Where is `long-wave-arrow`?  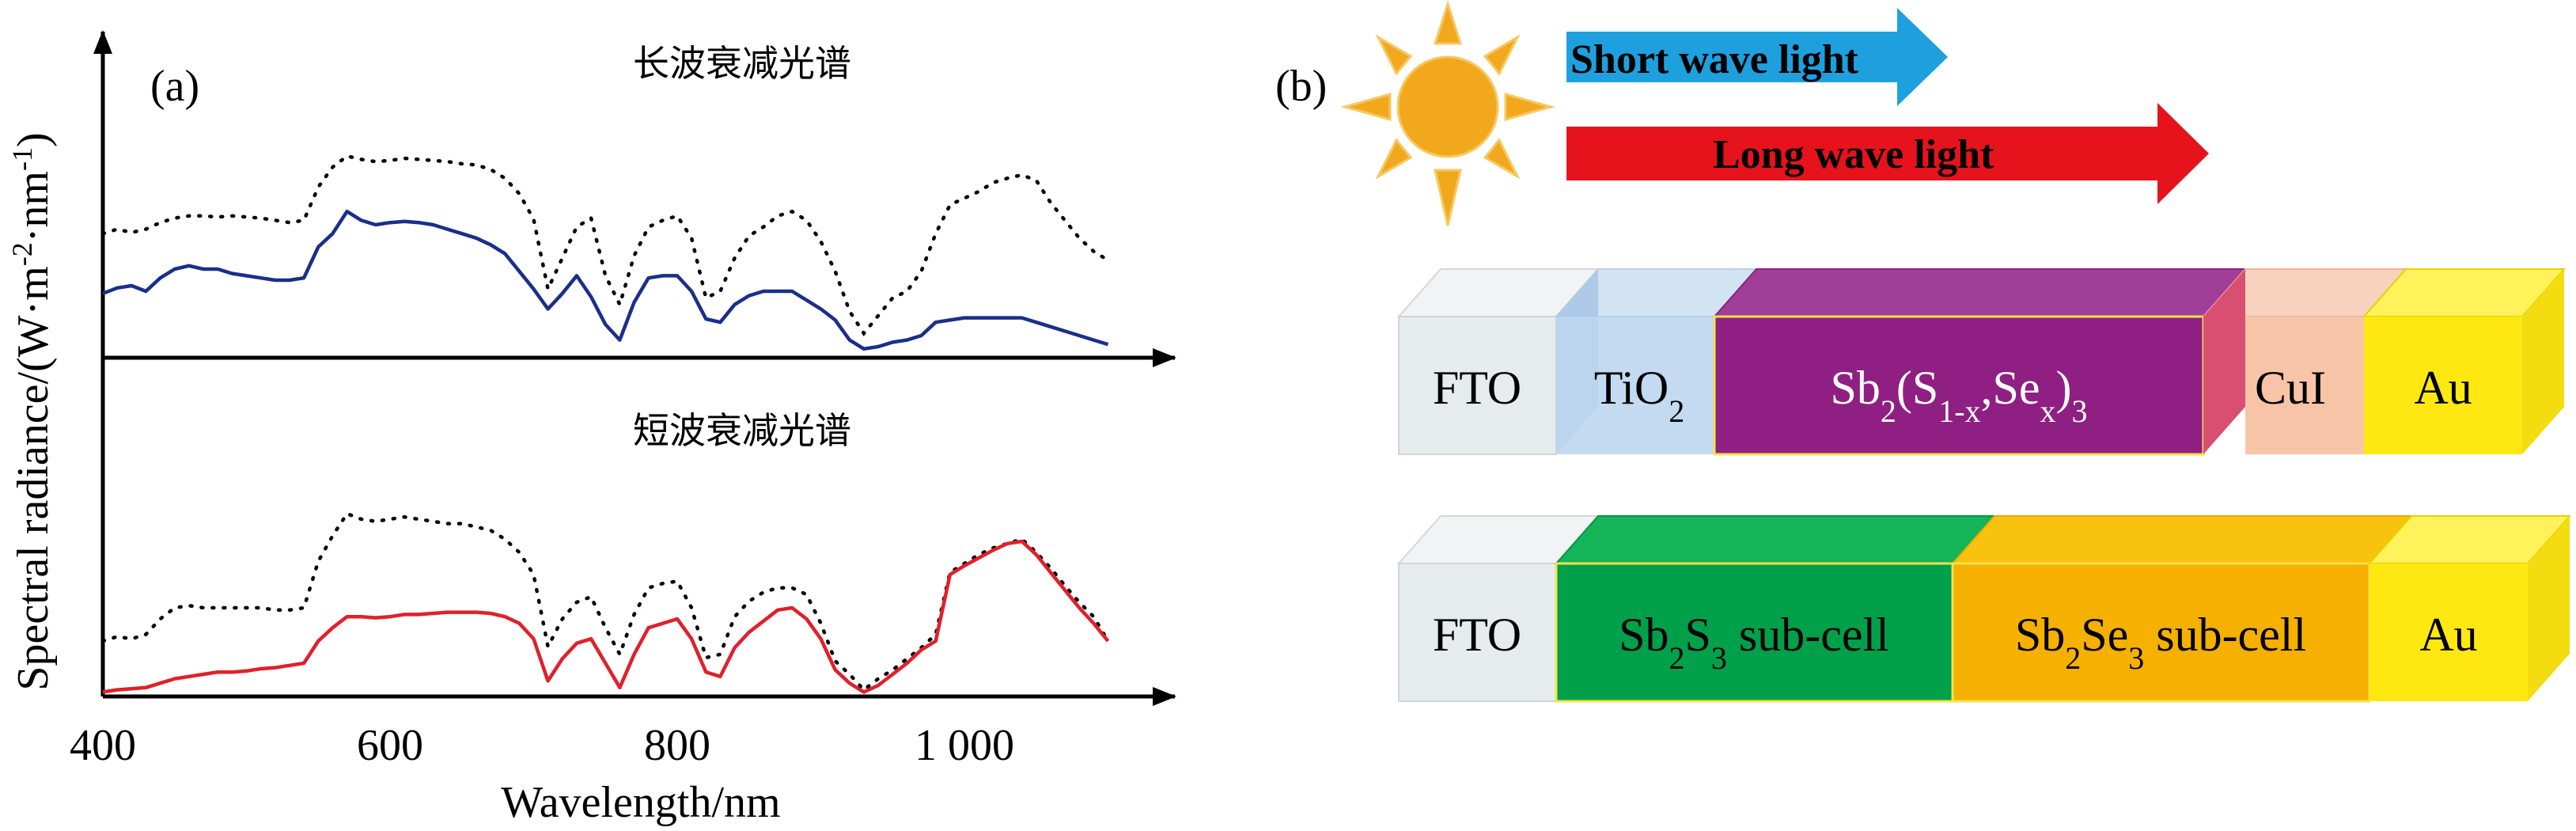
long-wave-arrow is located at coordinates (1887, 153).